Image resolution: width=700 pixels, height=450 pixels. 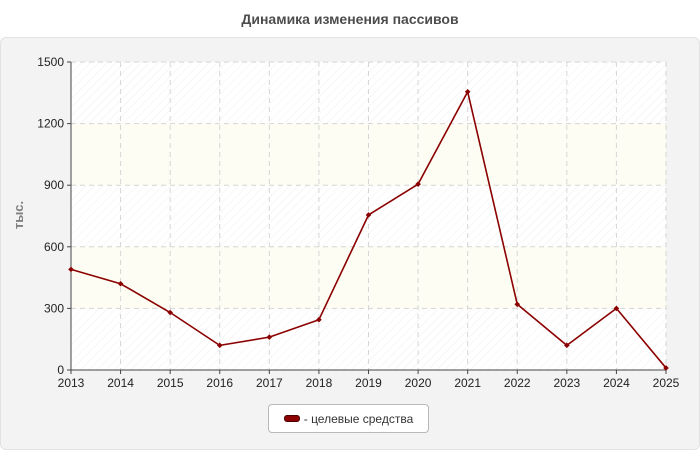 I want to click on x-tick-label: 2025, so click(x=666, y=383).